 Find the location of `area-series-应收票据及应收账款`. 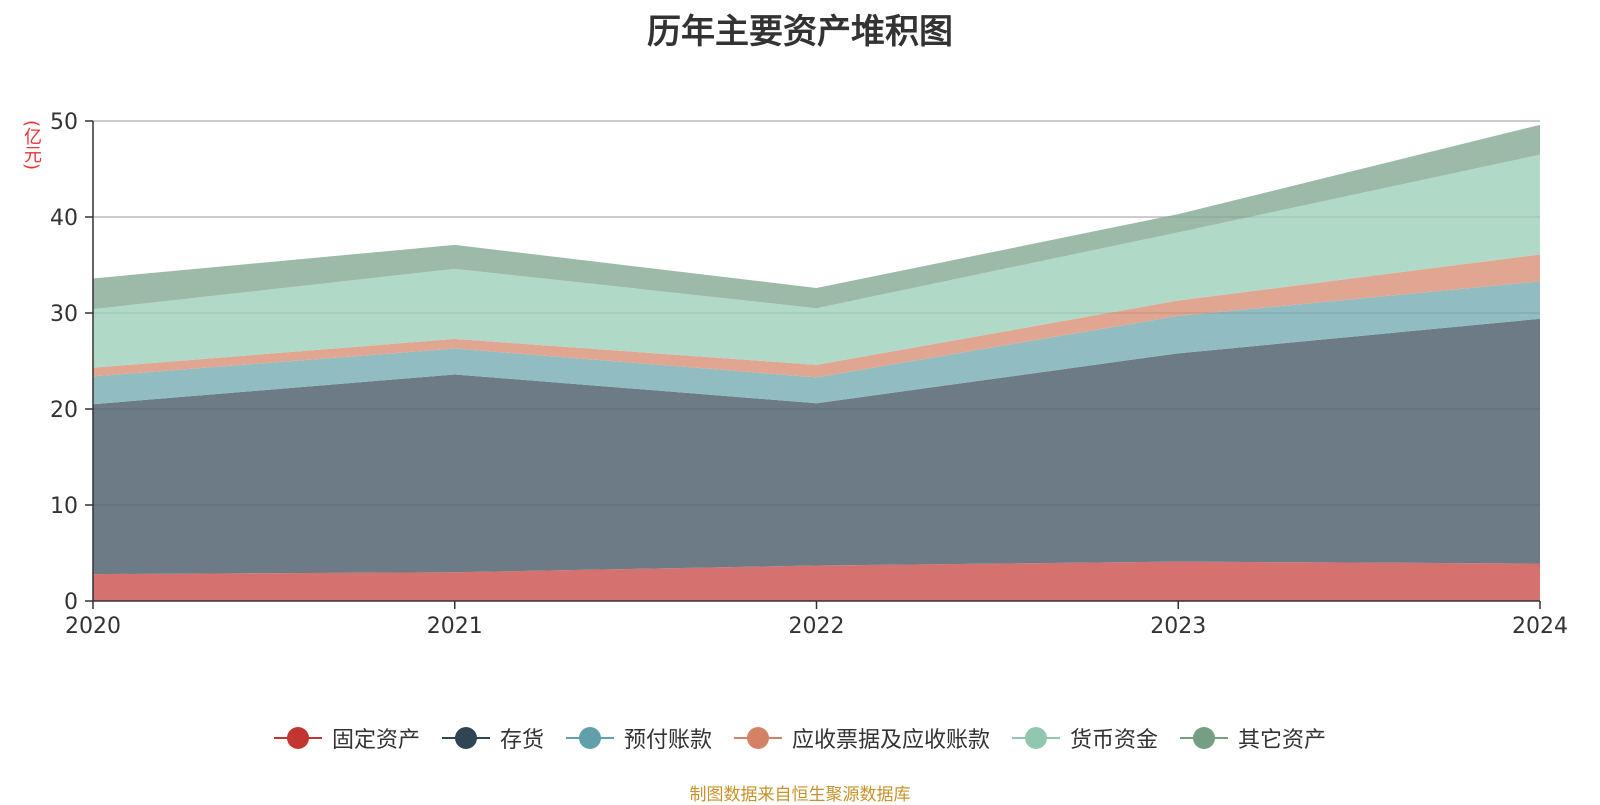

area-series-应收票据及应收账款 is located at coordinates (816, 316).